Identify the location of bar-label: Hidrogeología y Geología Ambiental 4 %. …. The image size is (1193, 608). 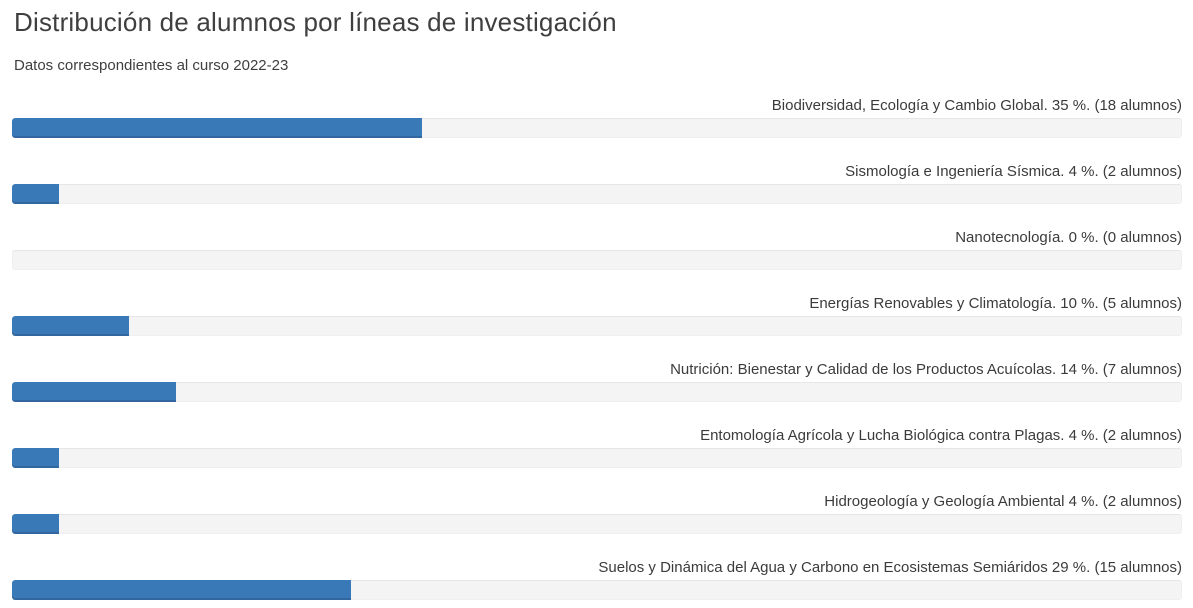
(1003, 501).